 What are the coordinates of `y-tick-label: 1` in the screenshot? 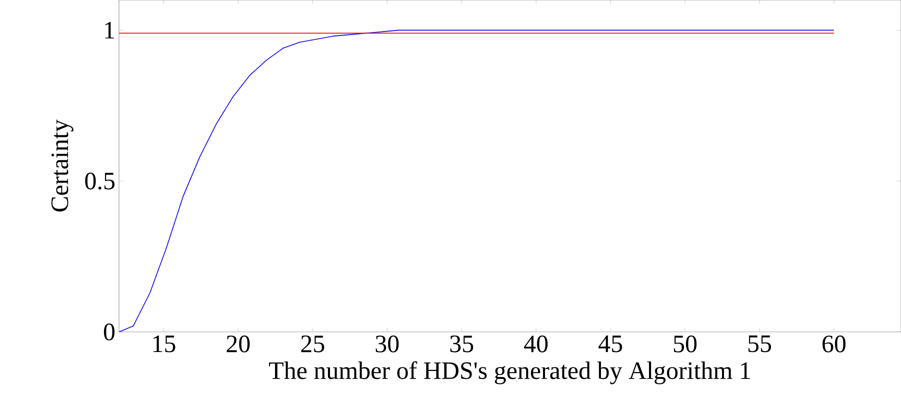 It's located at (109, 30).